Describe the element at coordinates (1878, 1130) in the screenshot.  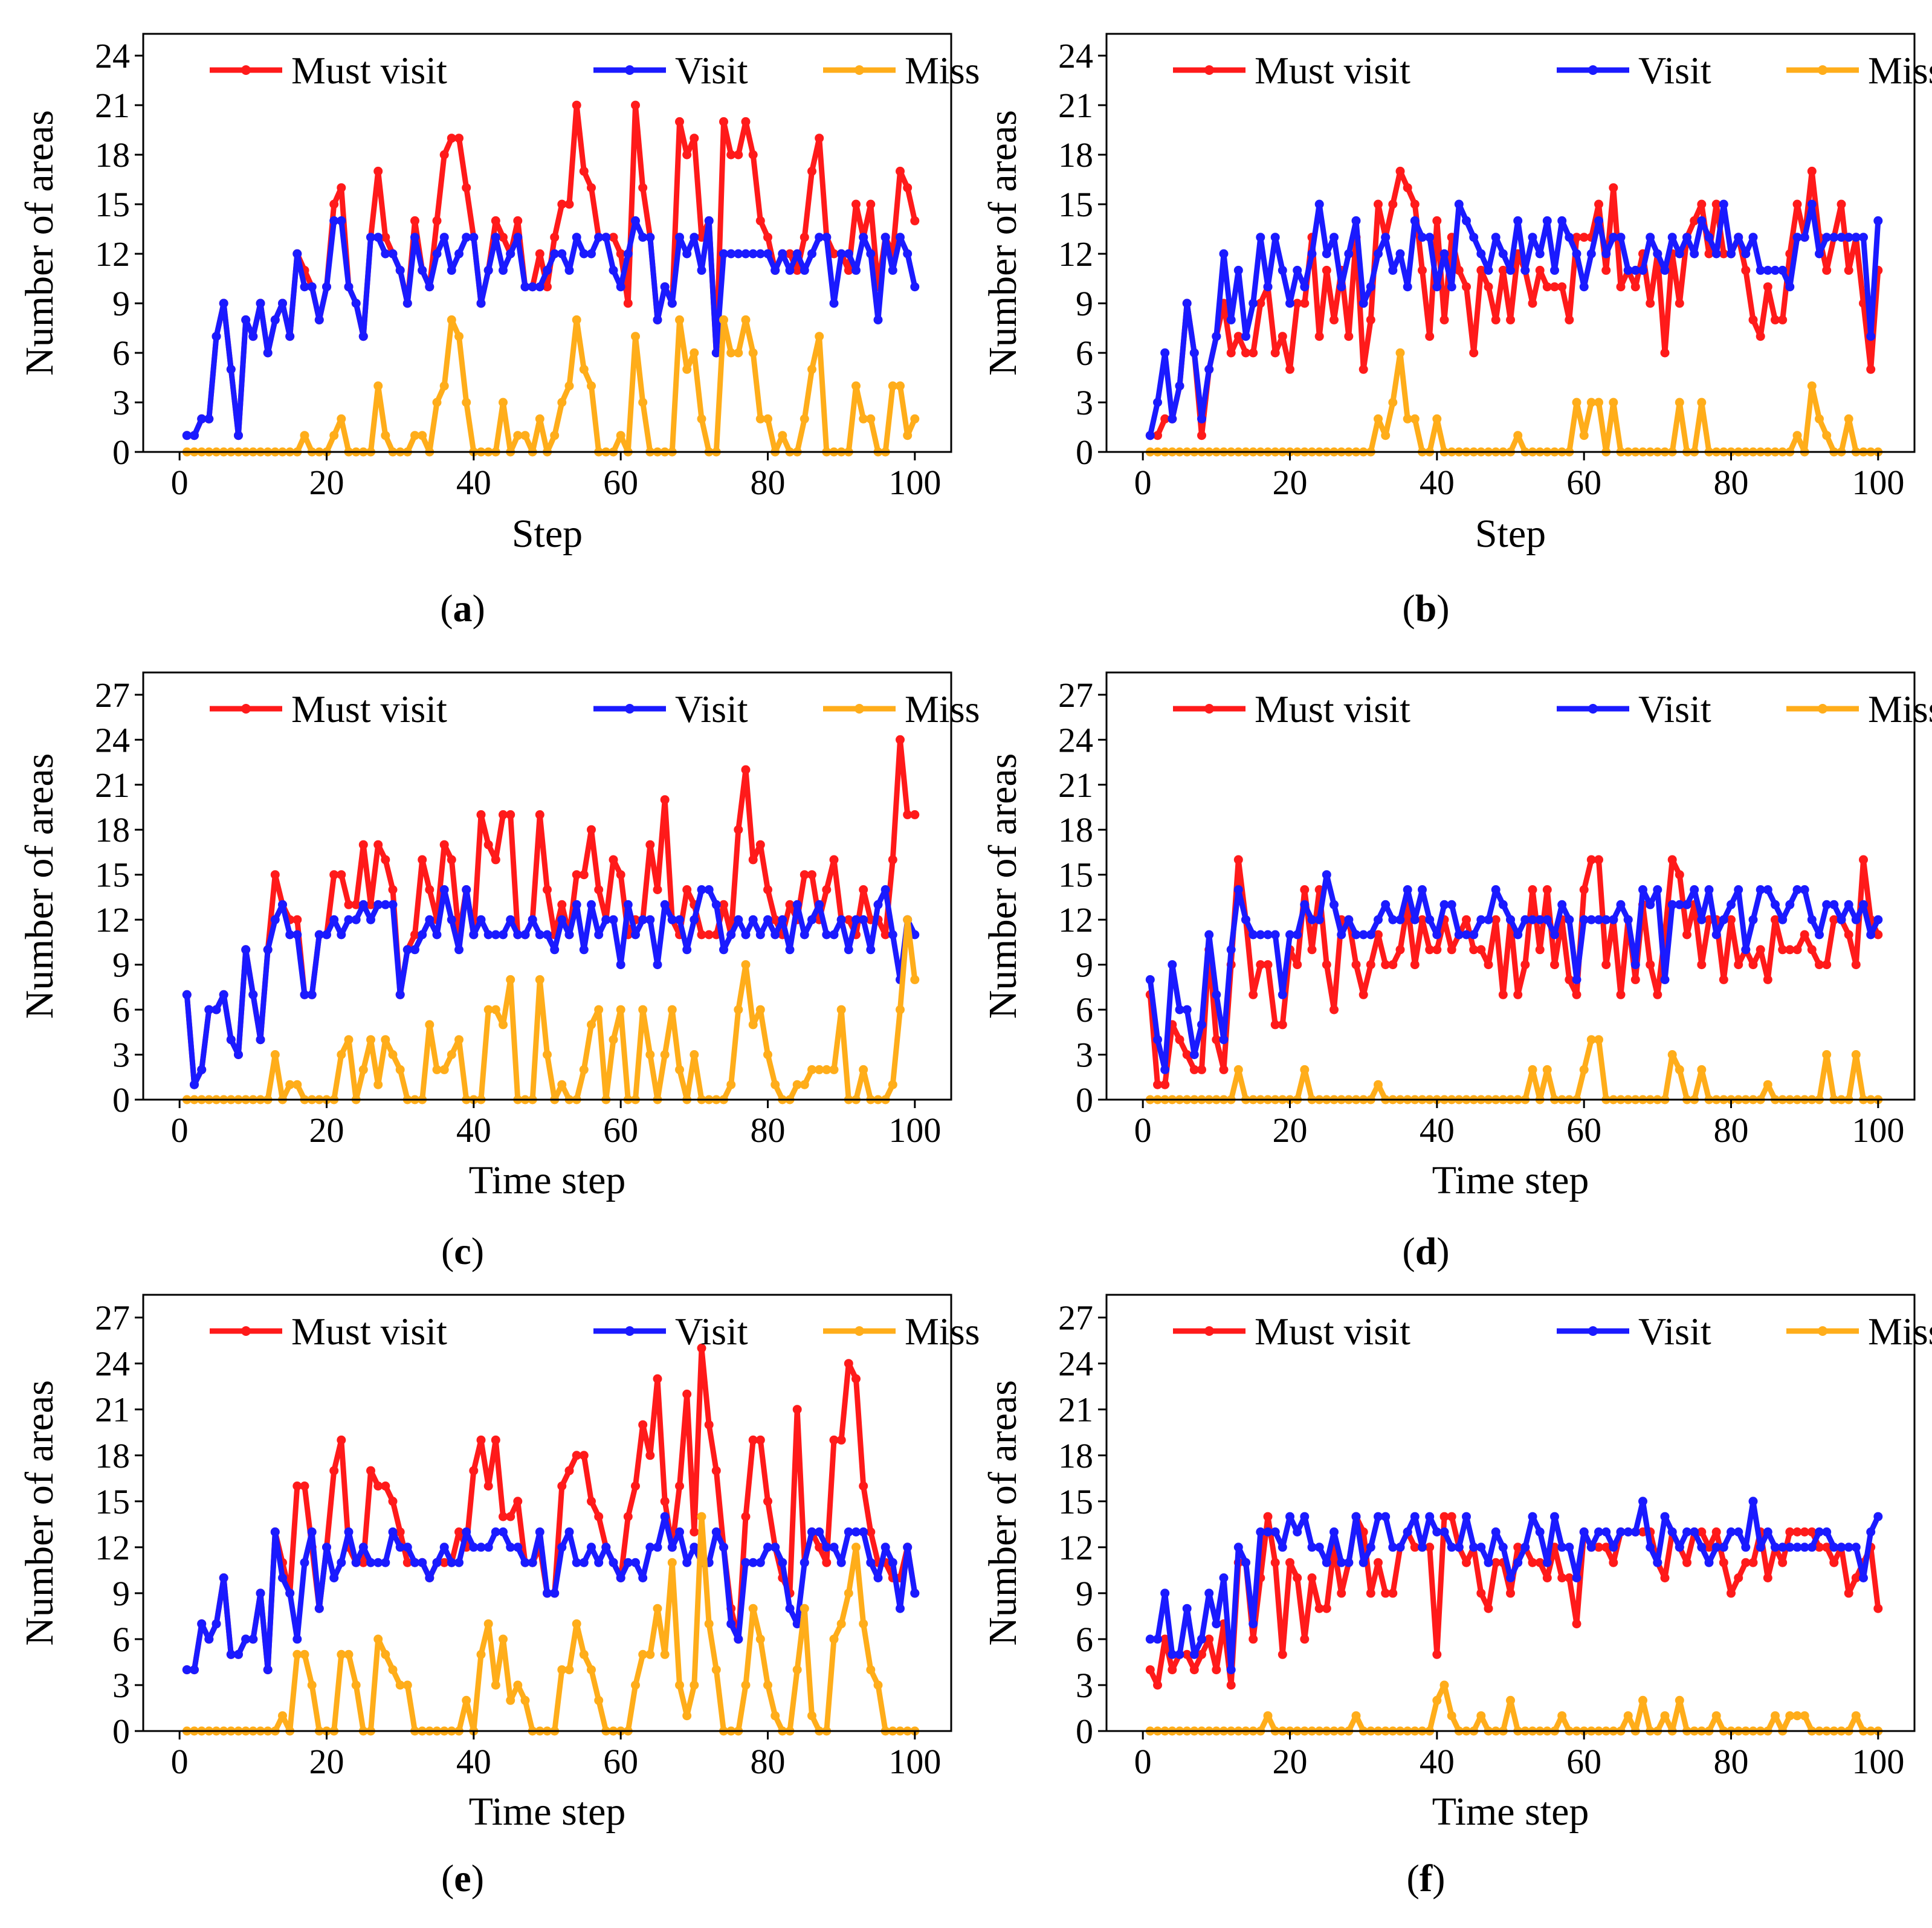
I see `x-tick-label: 100` at that location.